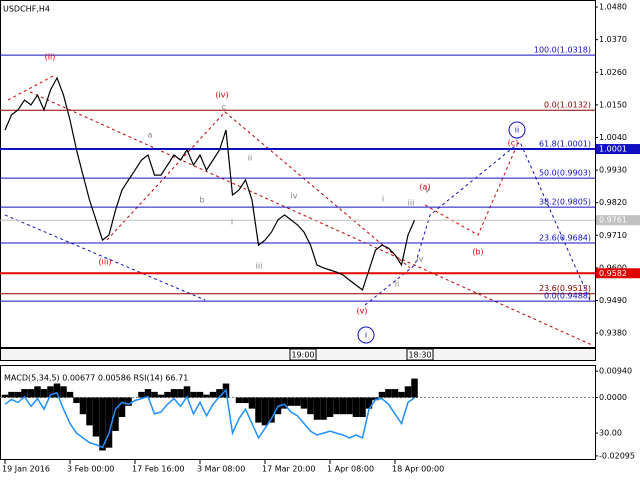  Describe the element at coordinates (26, 469) in the screenshot. I see `x-tick-label: 19 Jan 2016` at that location.